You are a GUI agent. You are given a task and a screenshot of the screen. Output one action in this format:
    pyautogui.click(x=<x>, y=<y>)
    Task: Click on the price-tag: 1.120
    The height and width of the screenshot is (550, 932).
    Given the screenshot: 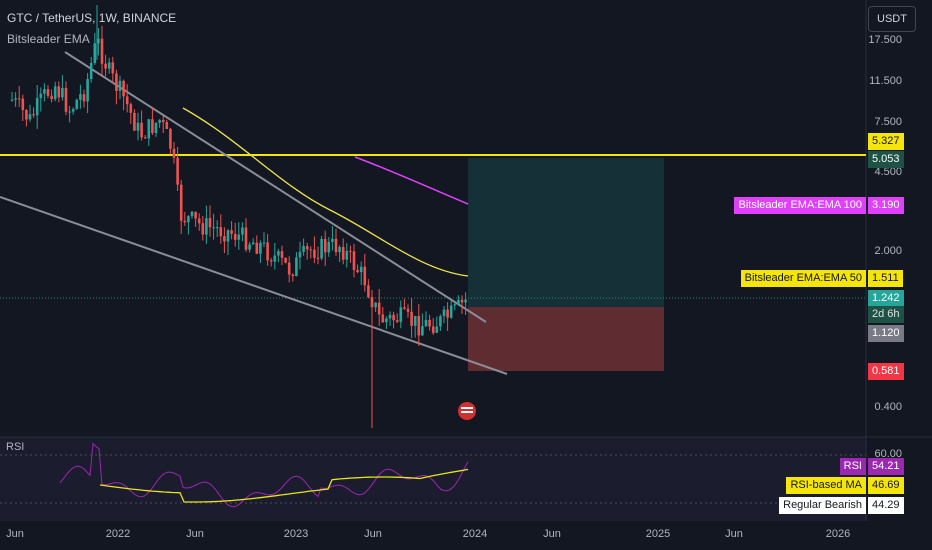 What is the action you would take?
    pyautogui.click(x=886, y=333)
    